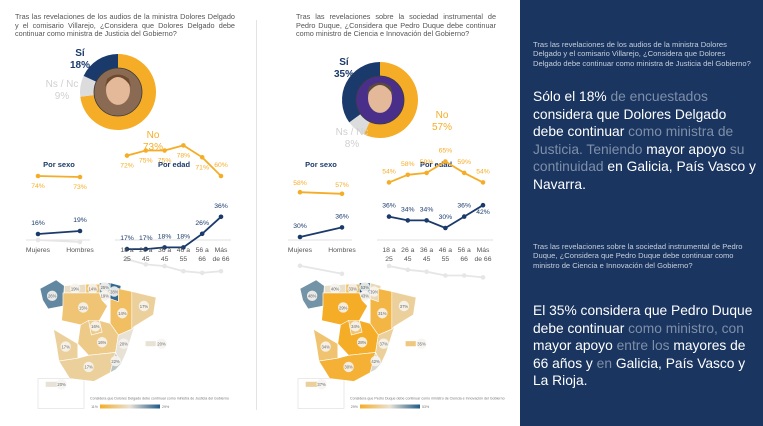 This screenshot has height=426, width=763. Describe the element at coordinates (342, 250) in the screenshot. I see `x-tick-label: Hombres` at that location.